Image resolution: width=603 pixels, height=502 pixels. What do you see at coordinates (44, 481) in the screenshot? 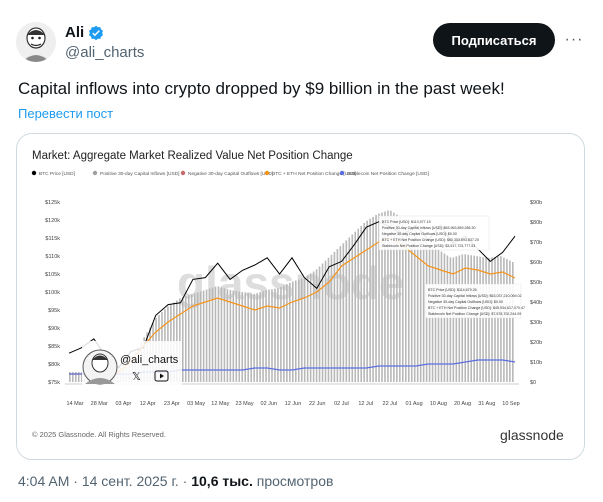
I see `tweet-time: 4:04 AM` at bounding box center [44, 481].